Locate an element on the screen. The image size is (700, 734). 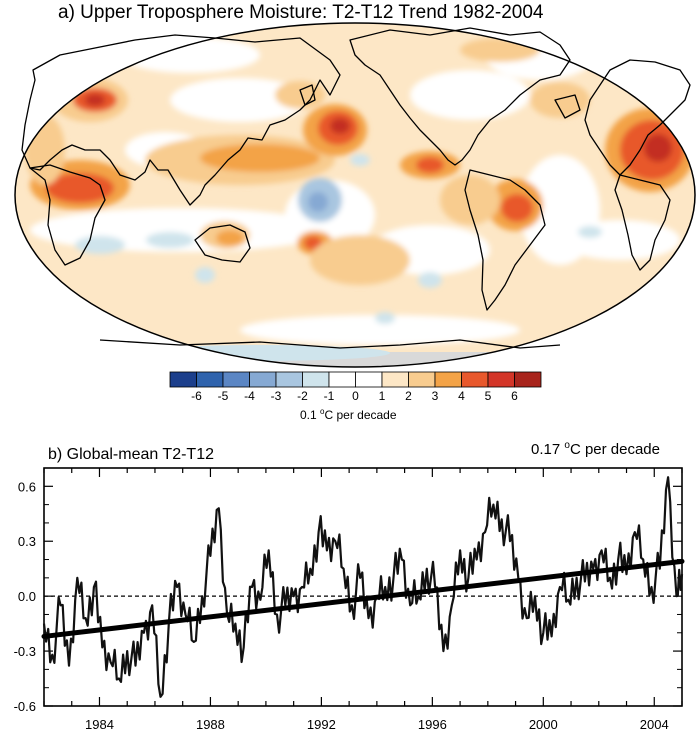
x-tick-label: 2004 is located at coordinates (654, 724).